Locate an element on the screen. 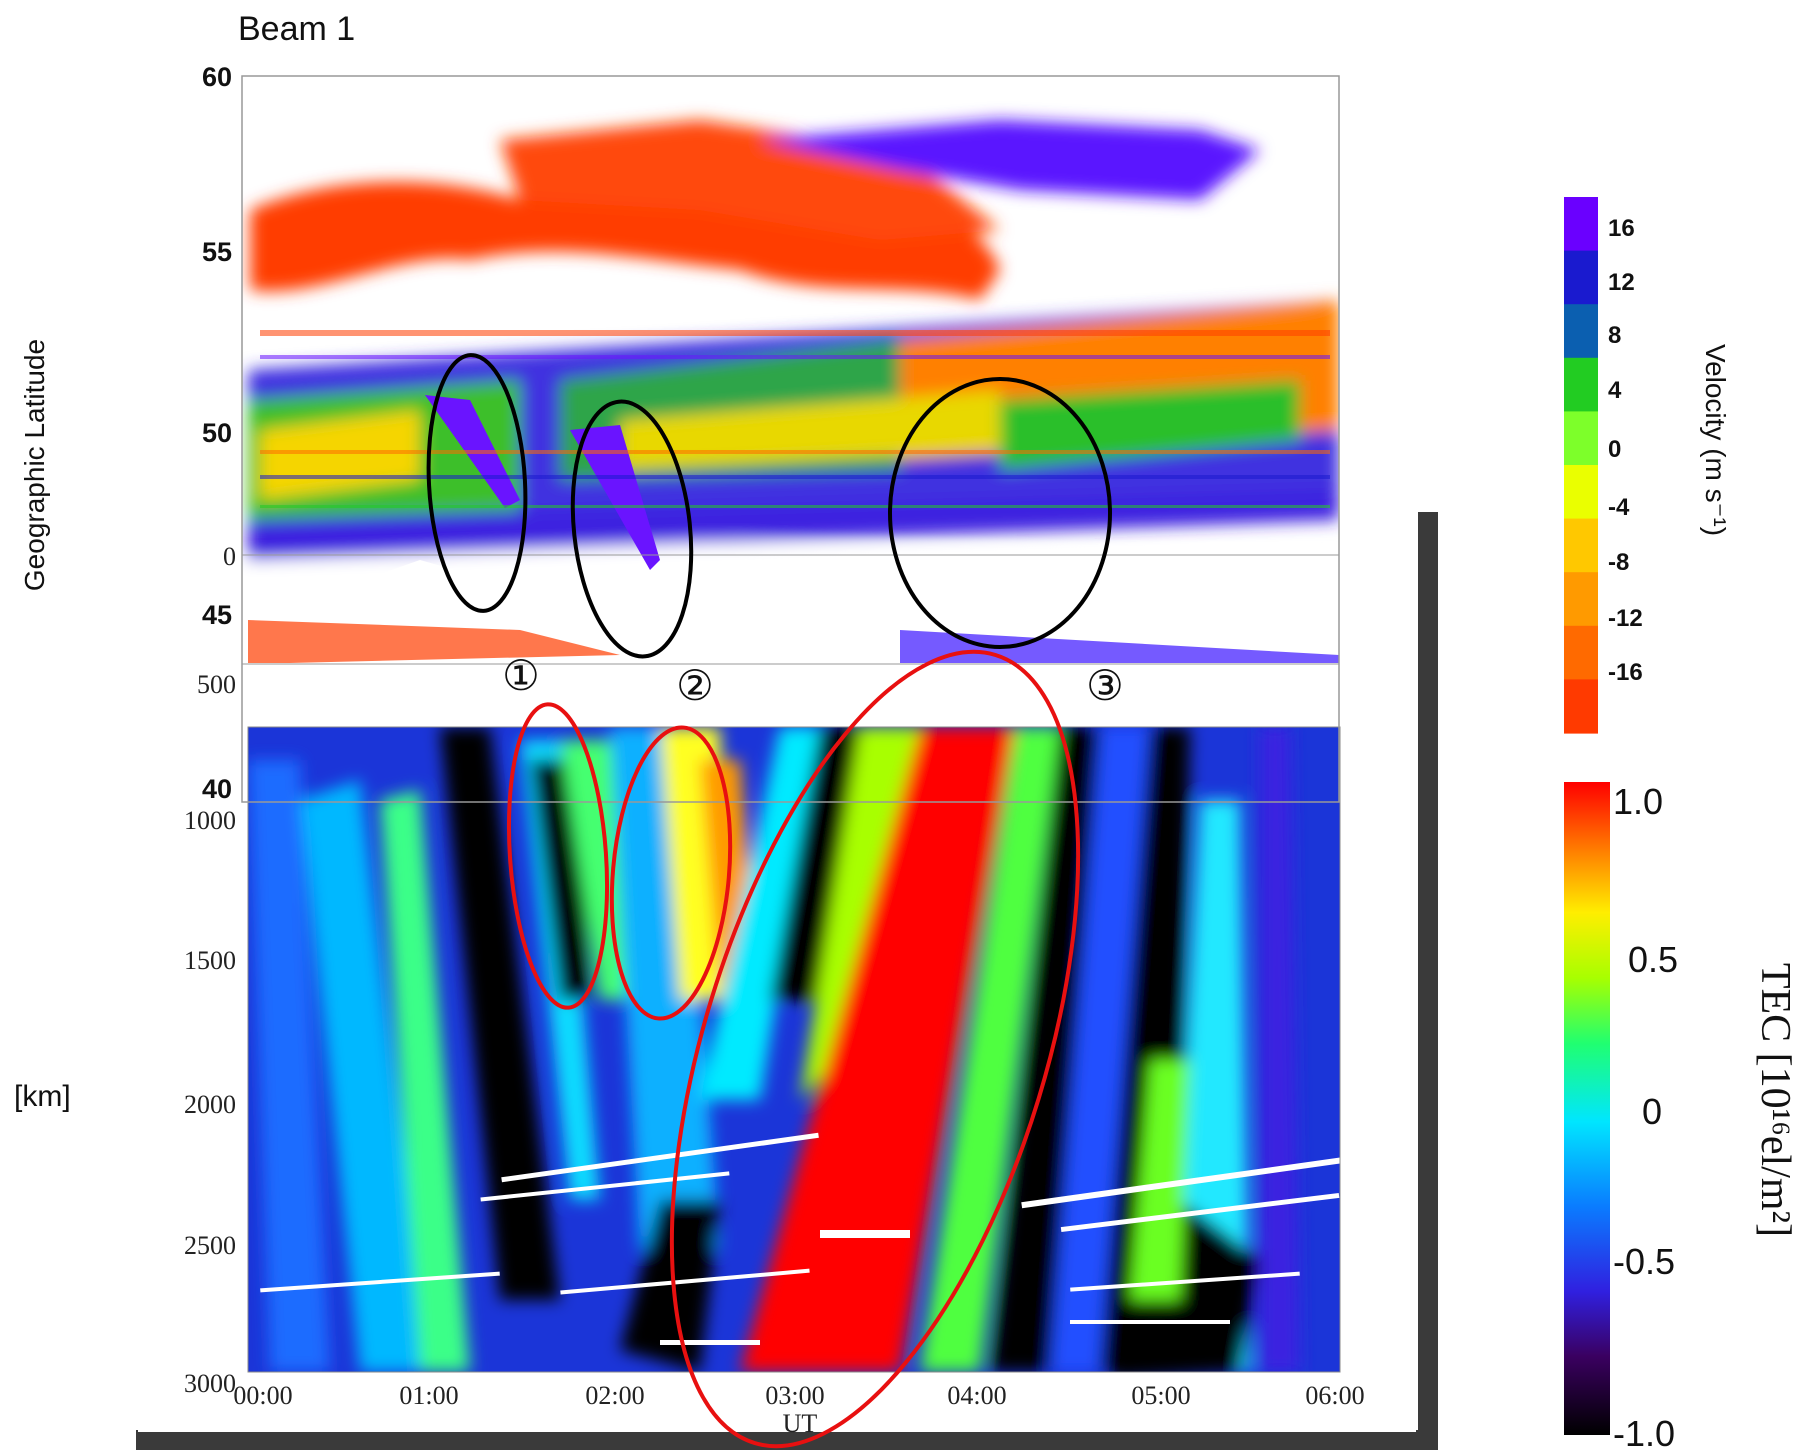 The image size is (1809, 1455). velocity-tick: 8 is located at coordinates (1614, 335).